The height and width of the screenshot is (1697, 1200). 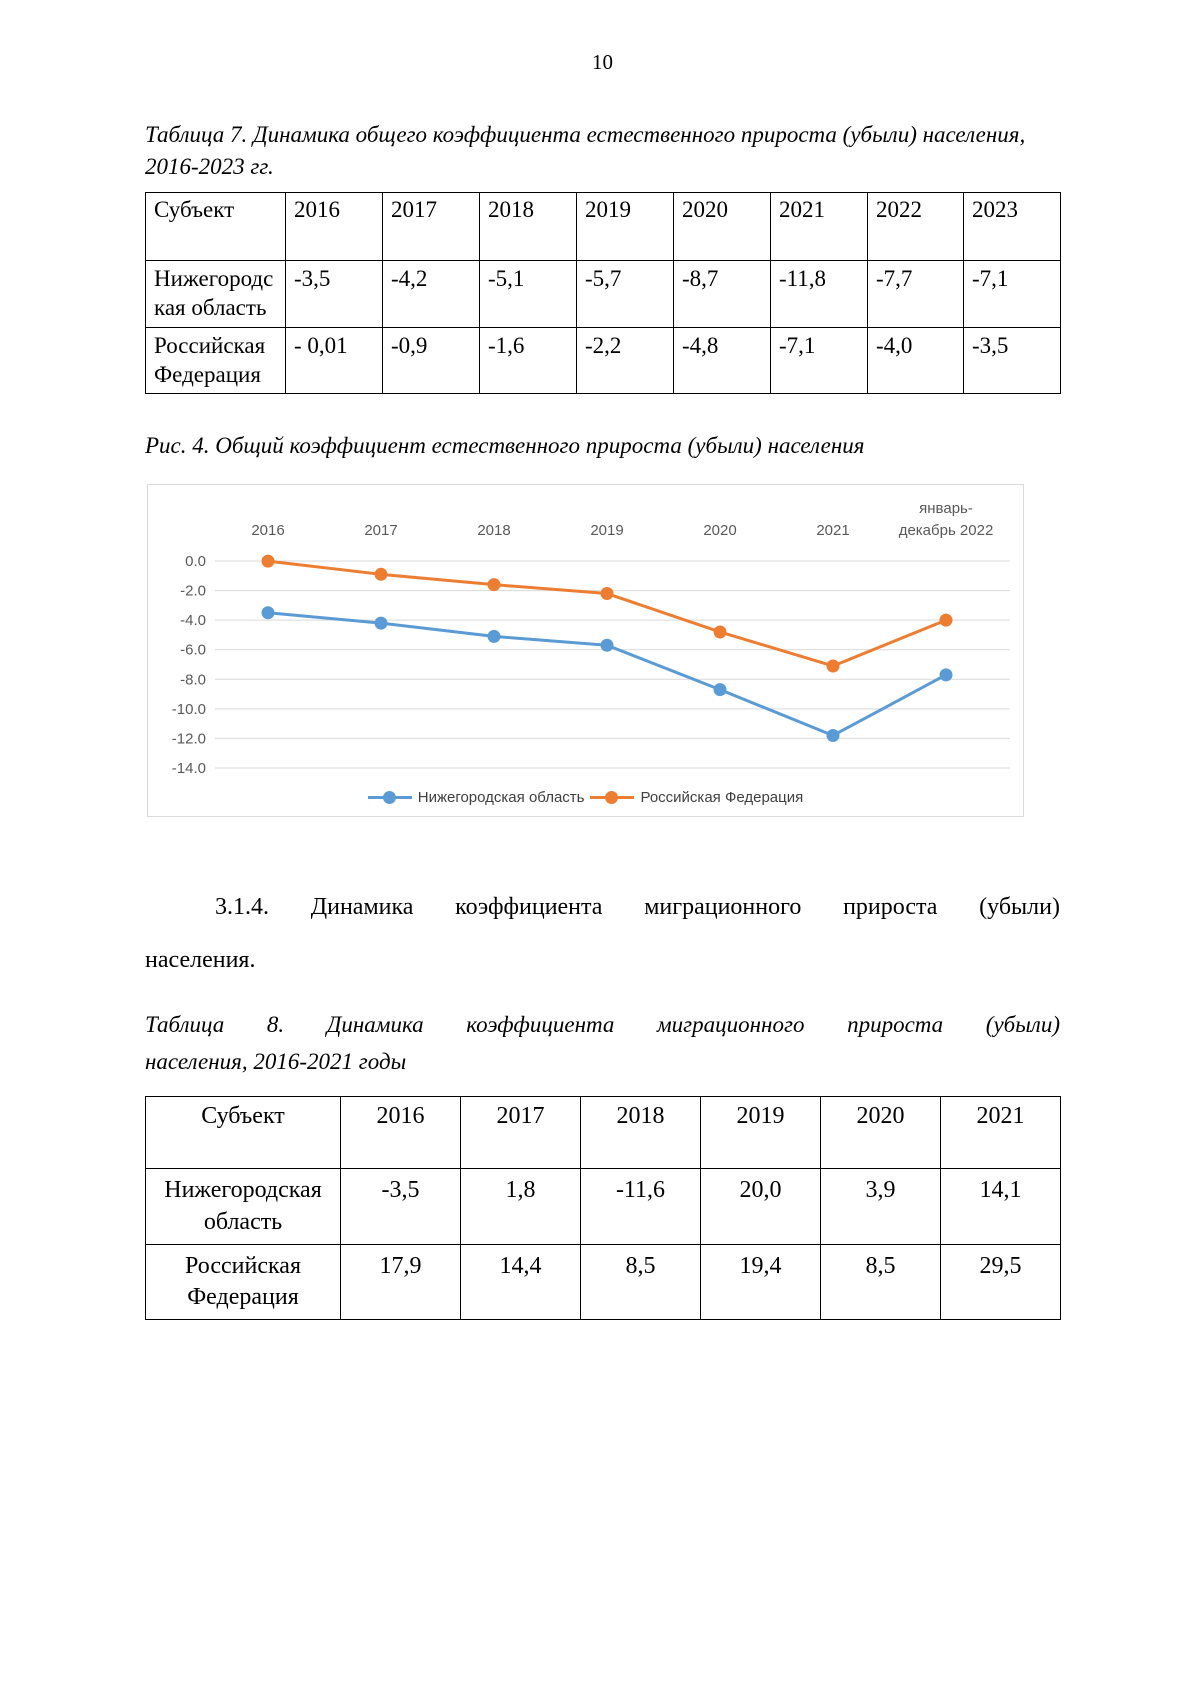 I want to click on table-cell: -1,6, so click(x=528, y=360).